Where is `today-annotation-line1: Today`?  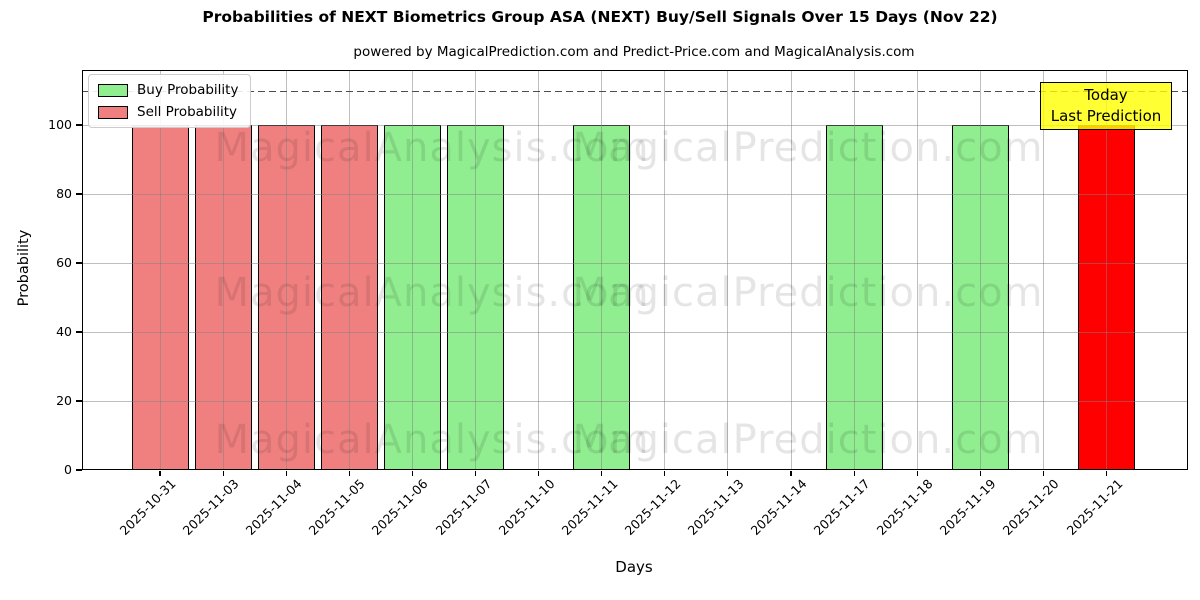 today-annotation-line1: Today is located at coordinates (1106, 95).